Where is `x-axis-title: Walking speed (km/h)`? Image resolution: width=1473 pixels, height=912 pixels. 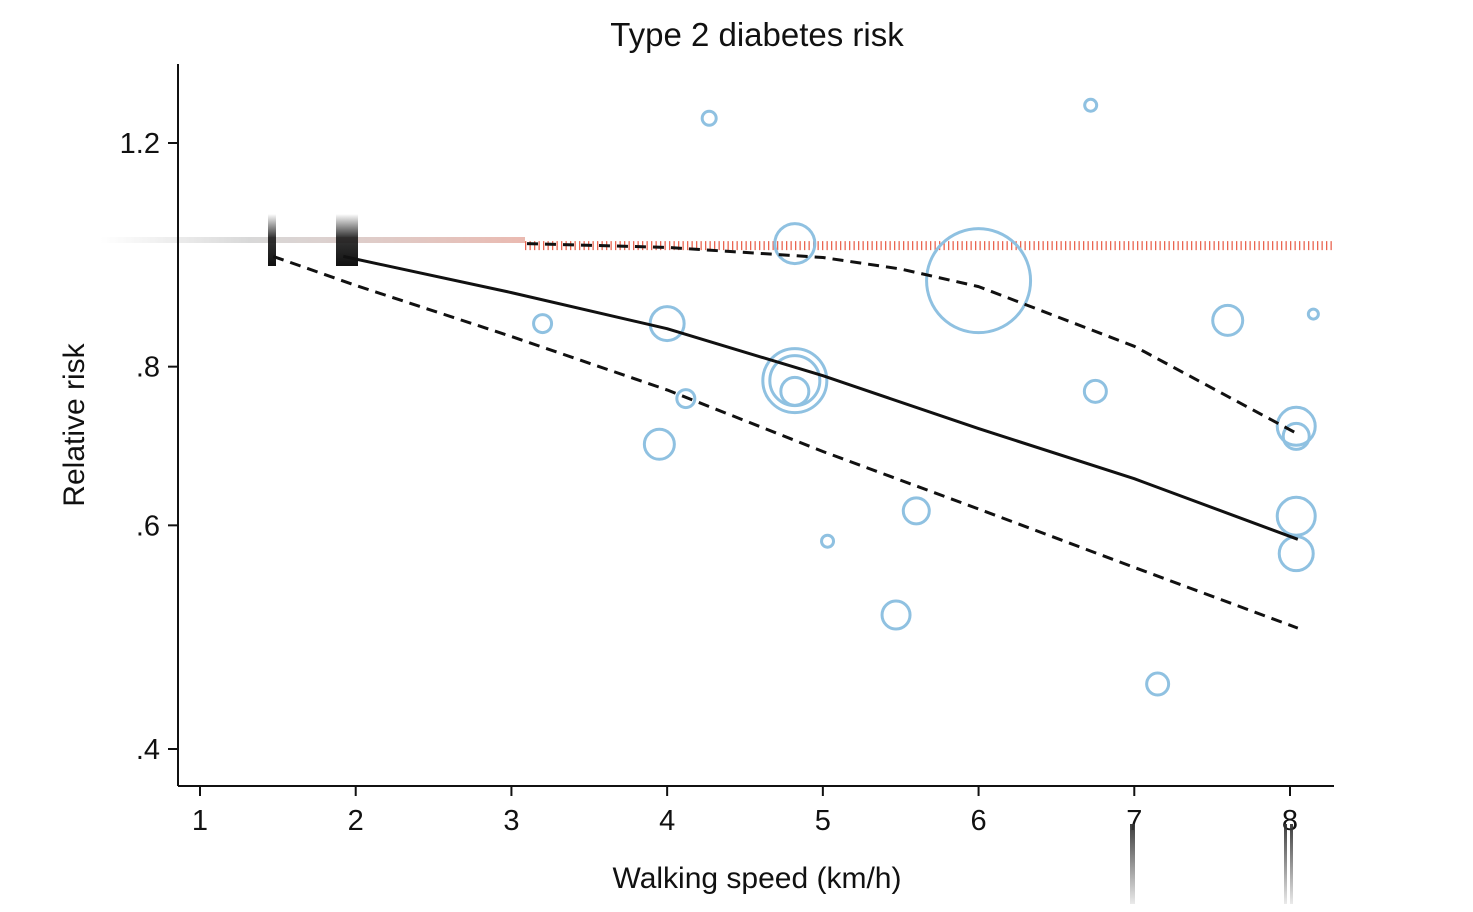
x-axis-title: Walking speed (km/h) is located at coordinates (757, 878).